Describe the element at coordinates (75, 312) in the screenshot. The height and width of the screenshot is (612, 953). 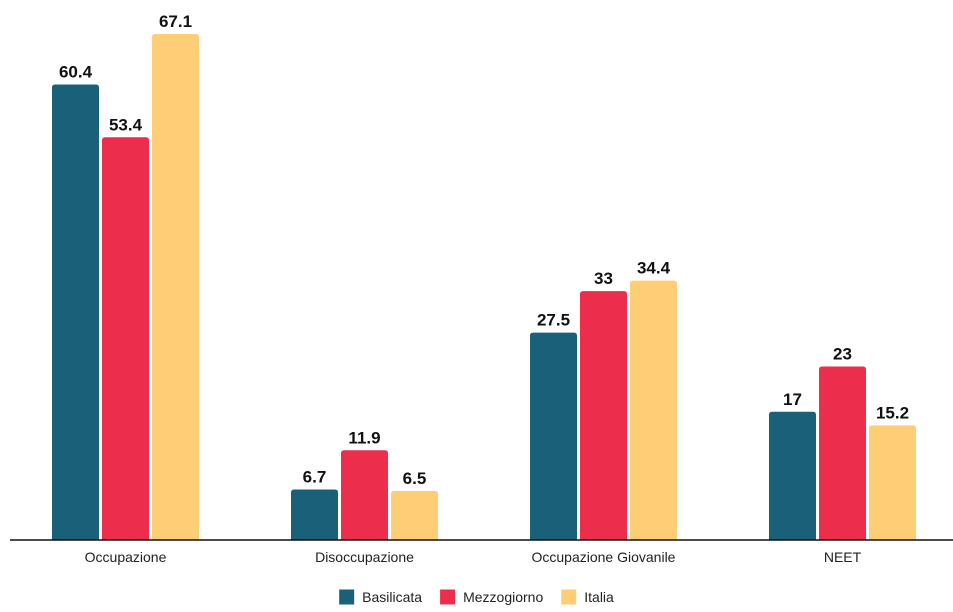
I see `bar-occupazione-basilicata` at that location.